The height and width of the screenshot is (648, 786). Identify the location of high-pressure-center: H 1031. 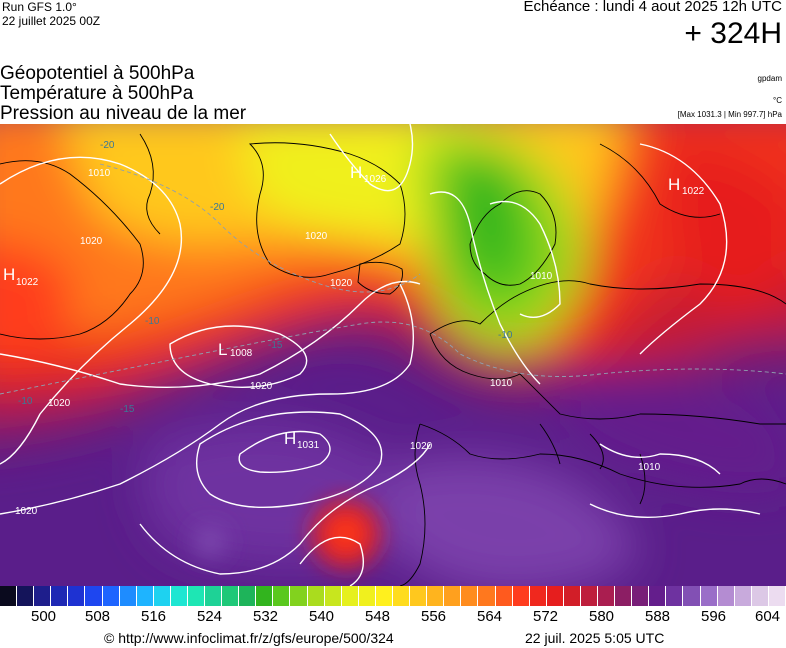
(302, 440).